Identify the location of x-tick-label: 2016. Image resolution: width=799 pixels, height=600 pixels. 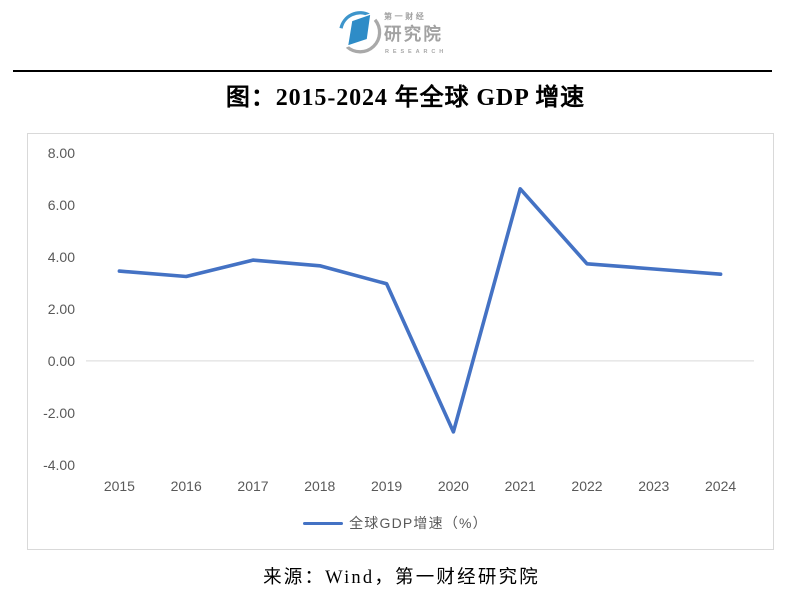
(186, 486).